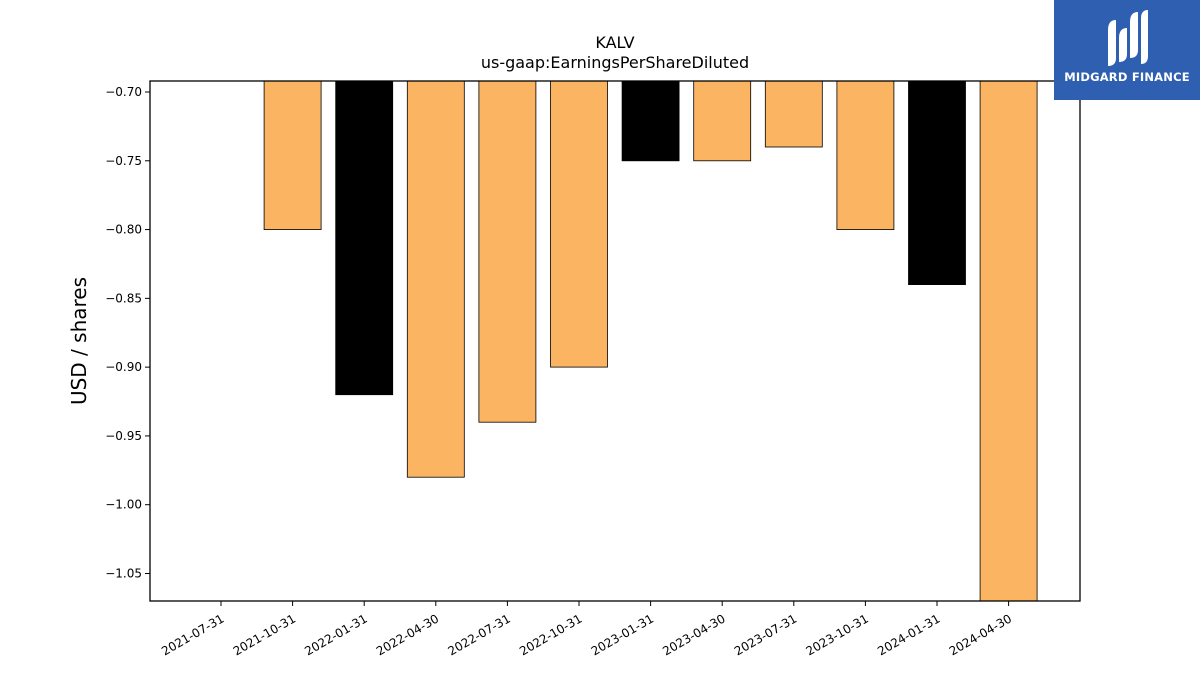  What do you see at coordinates (478, 634) in the screenshot?
I see `x-tick-label: 2022-07-31` at bounding box center [478, 634].